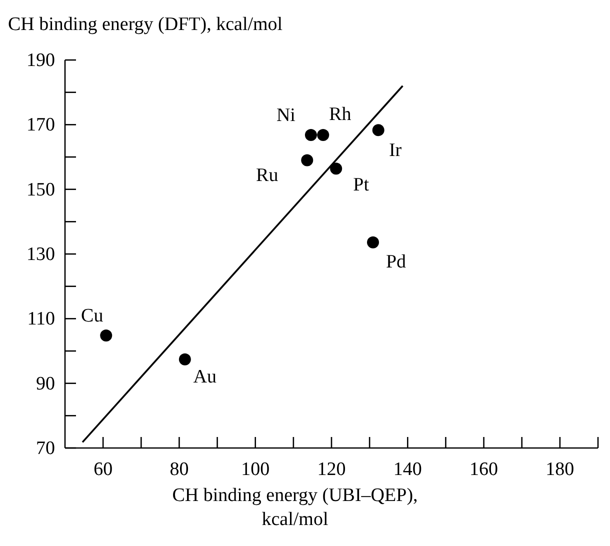 This screenshot has height=546, width=610. What do you see at coordinates (331, 469) in the screenshot?
I see `x-tick-label: 120` at bounding box center [331, 469].